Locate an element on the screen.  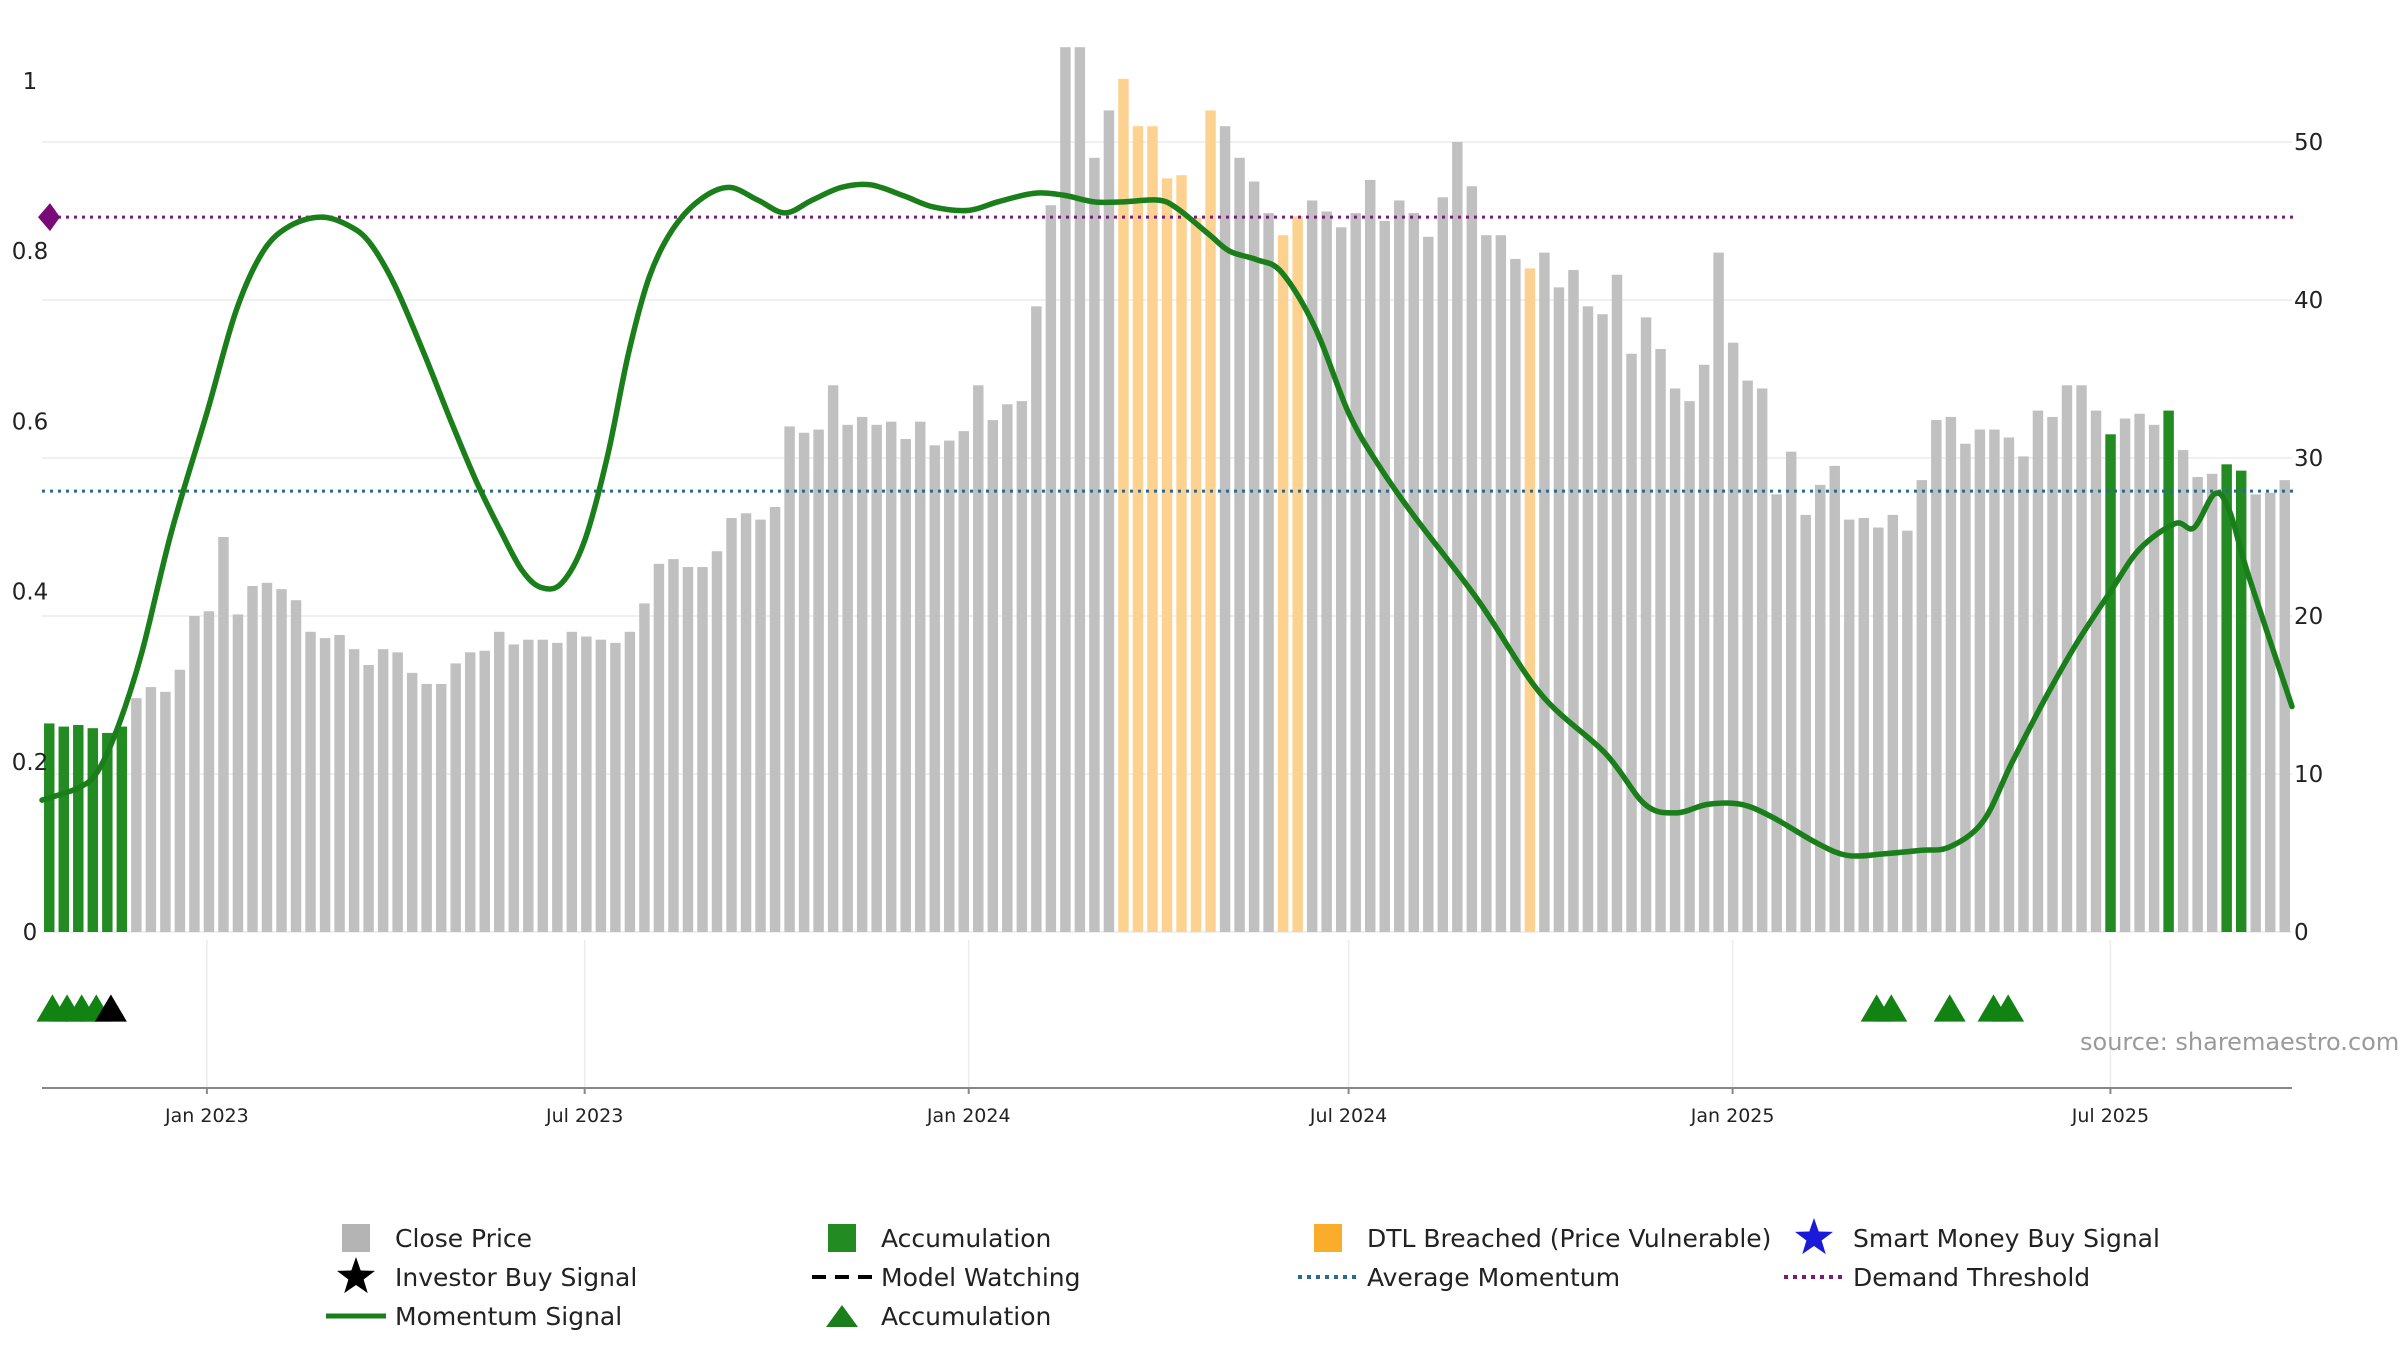
legend-label: Demand Threshold is located at coordinates (1971, 1277).